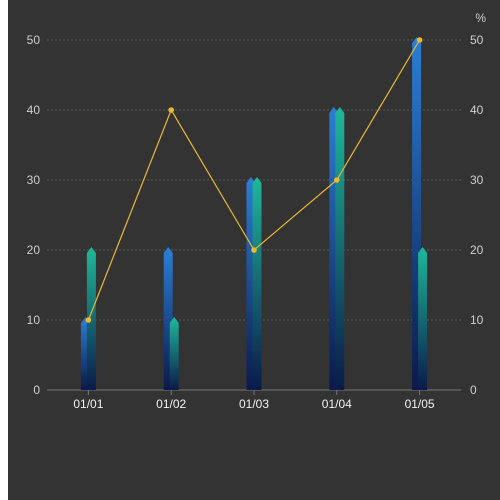 The height and width of the screenshot is (500, 500). What do you see at coordinates (254, 404) in the screenshot?
I see `x-tick-label: 01/03` at bounding box center [254, 404].